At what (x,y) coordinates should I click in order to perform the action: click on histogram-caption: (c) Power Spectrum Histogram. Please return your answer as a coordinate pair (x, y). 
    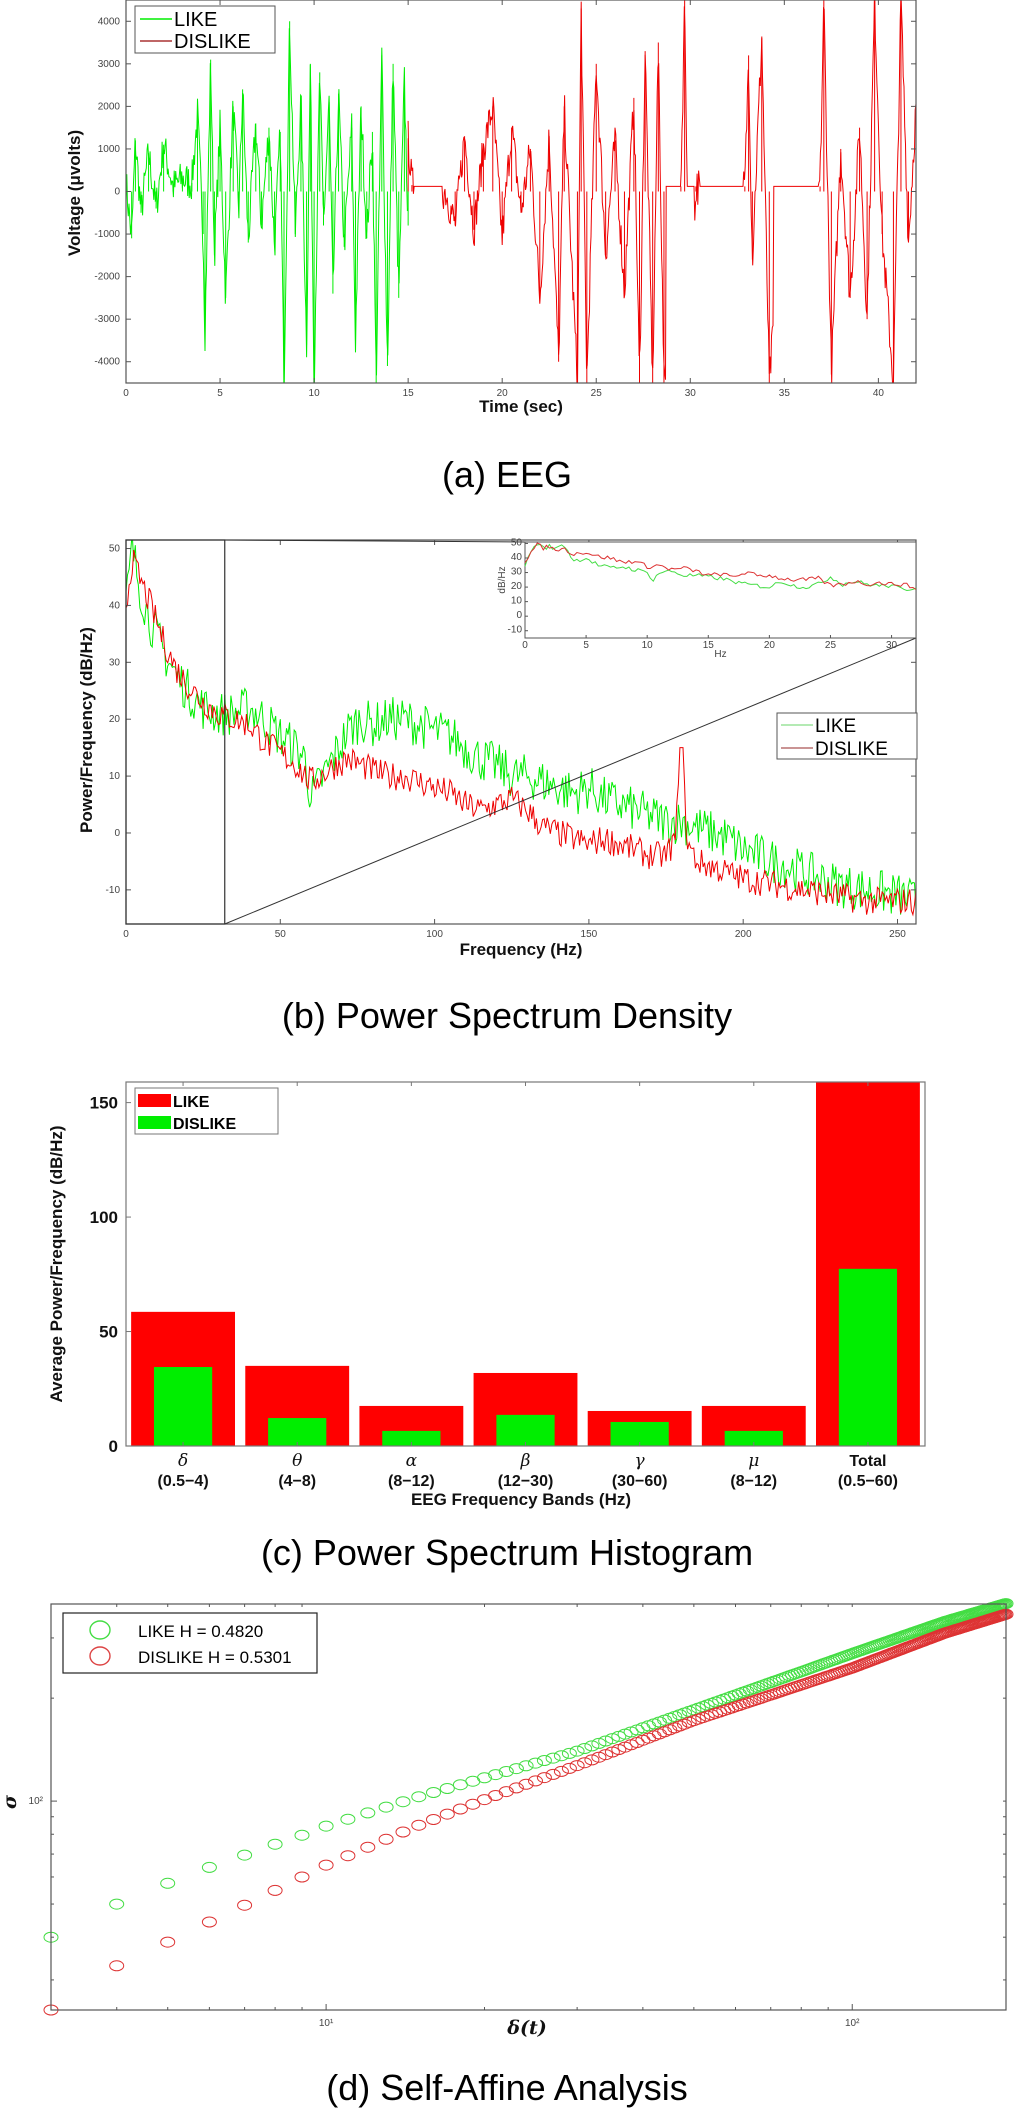
    Looking at the image, I should click on (507, 1552).